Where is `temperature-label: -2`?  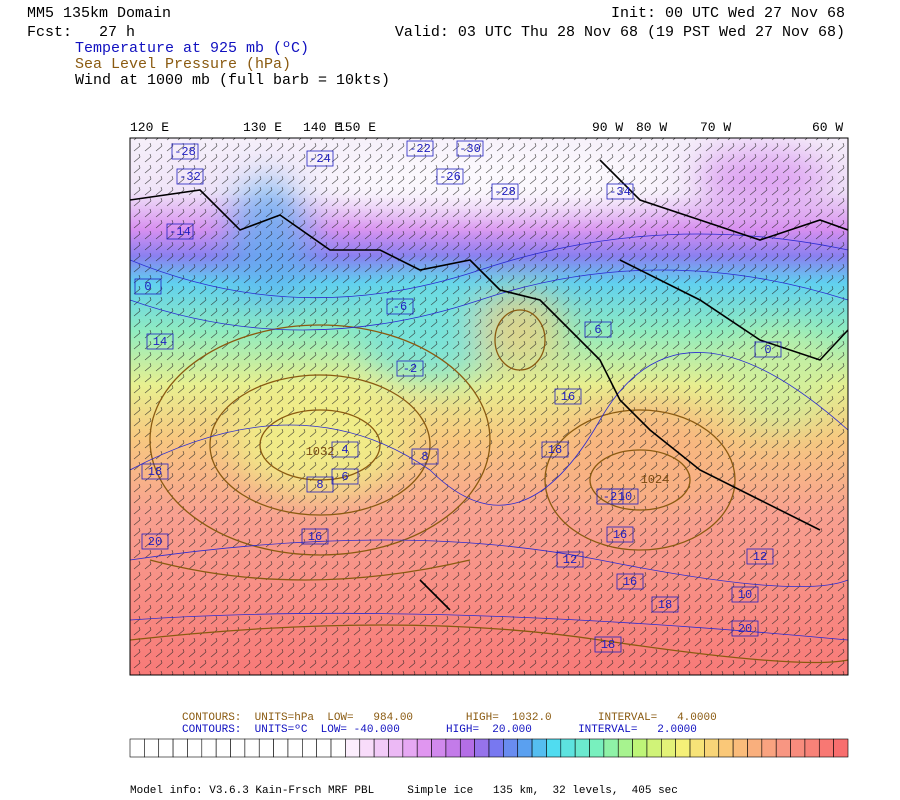
temperature-label: -2 is located at coordinates (410, 369).